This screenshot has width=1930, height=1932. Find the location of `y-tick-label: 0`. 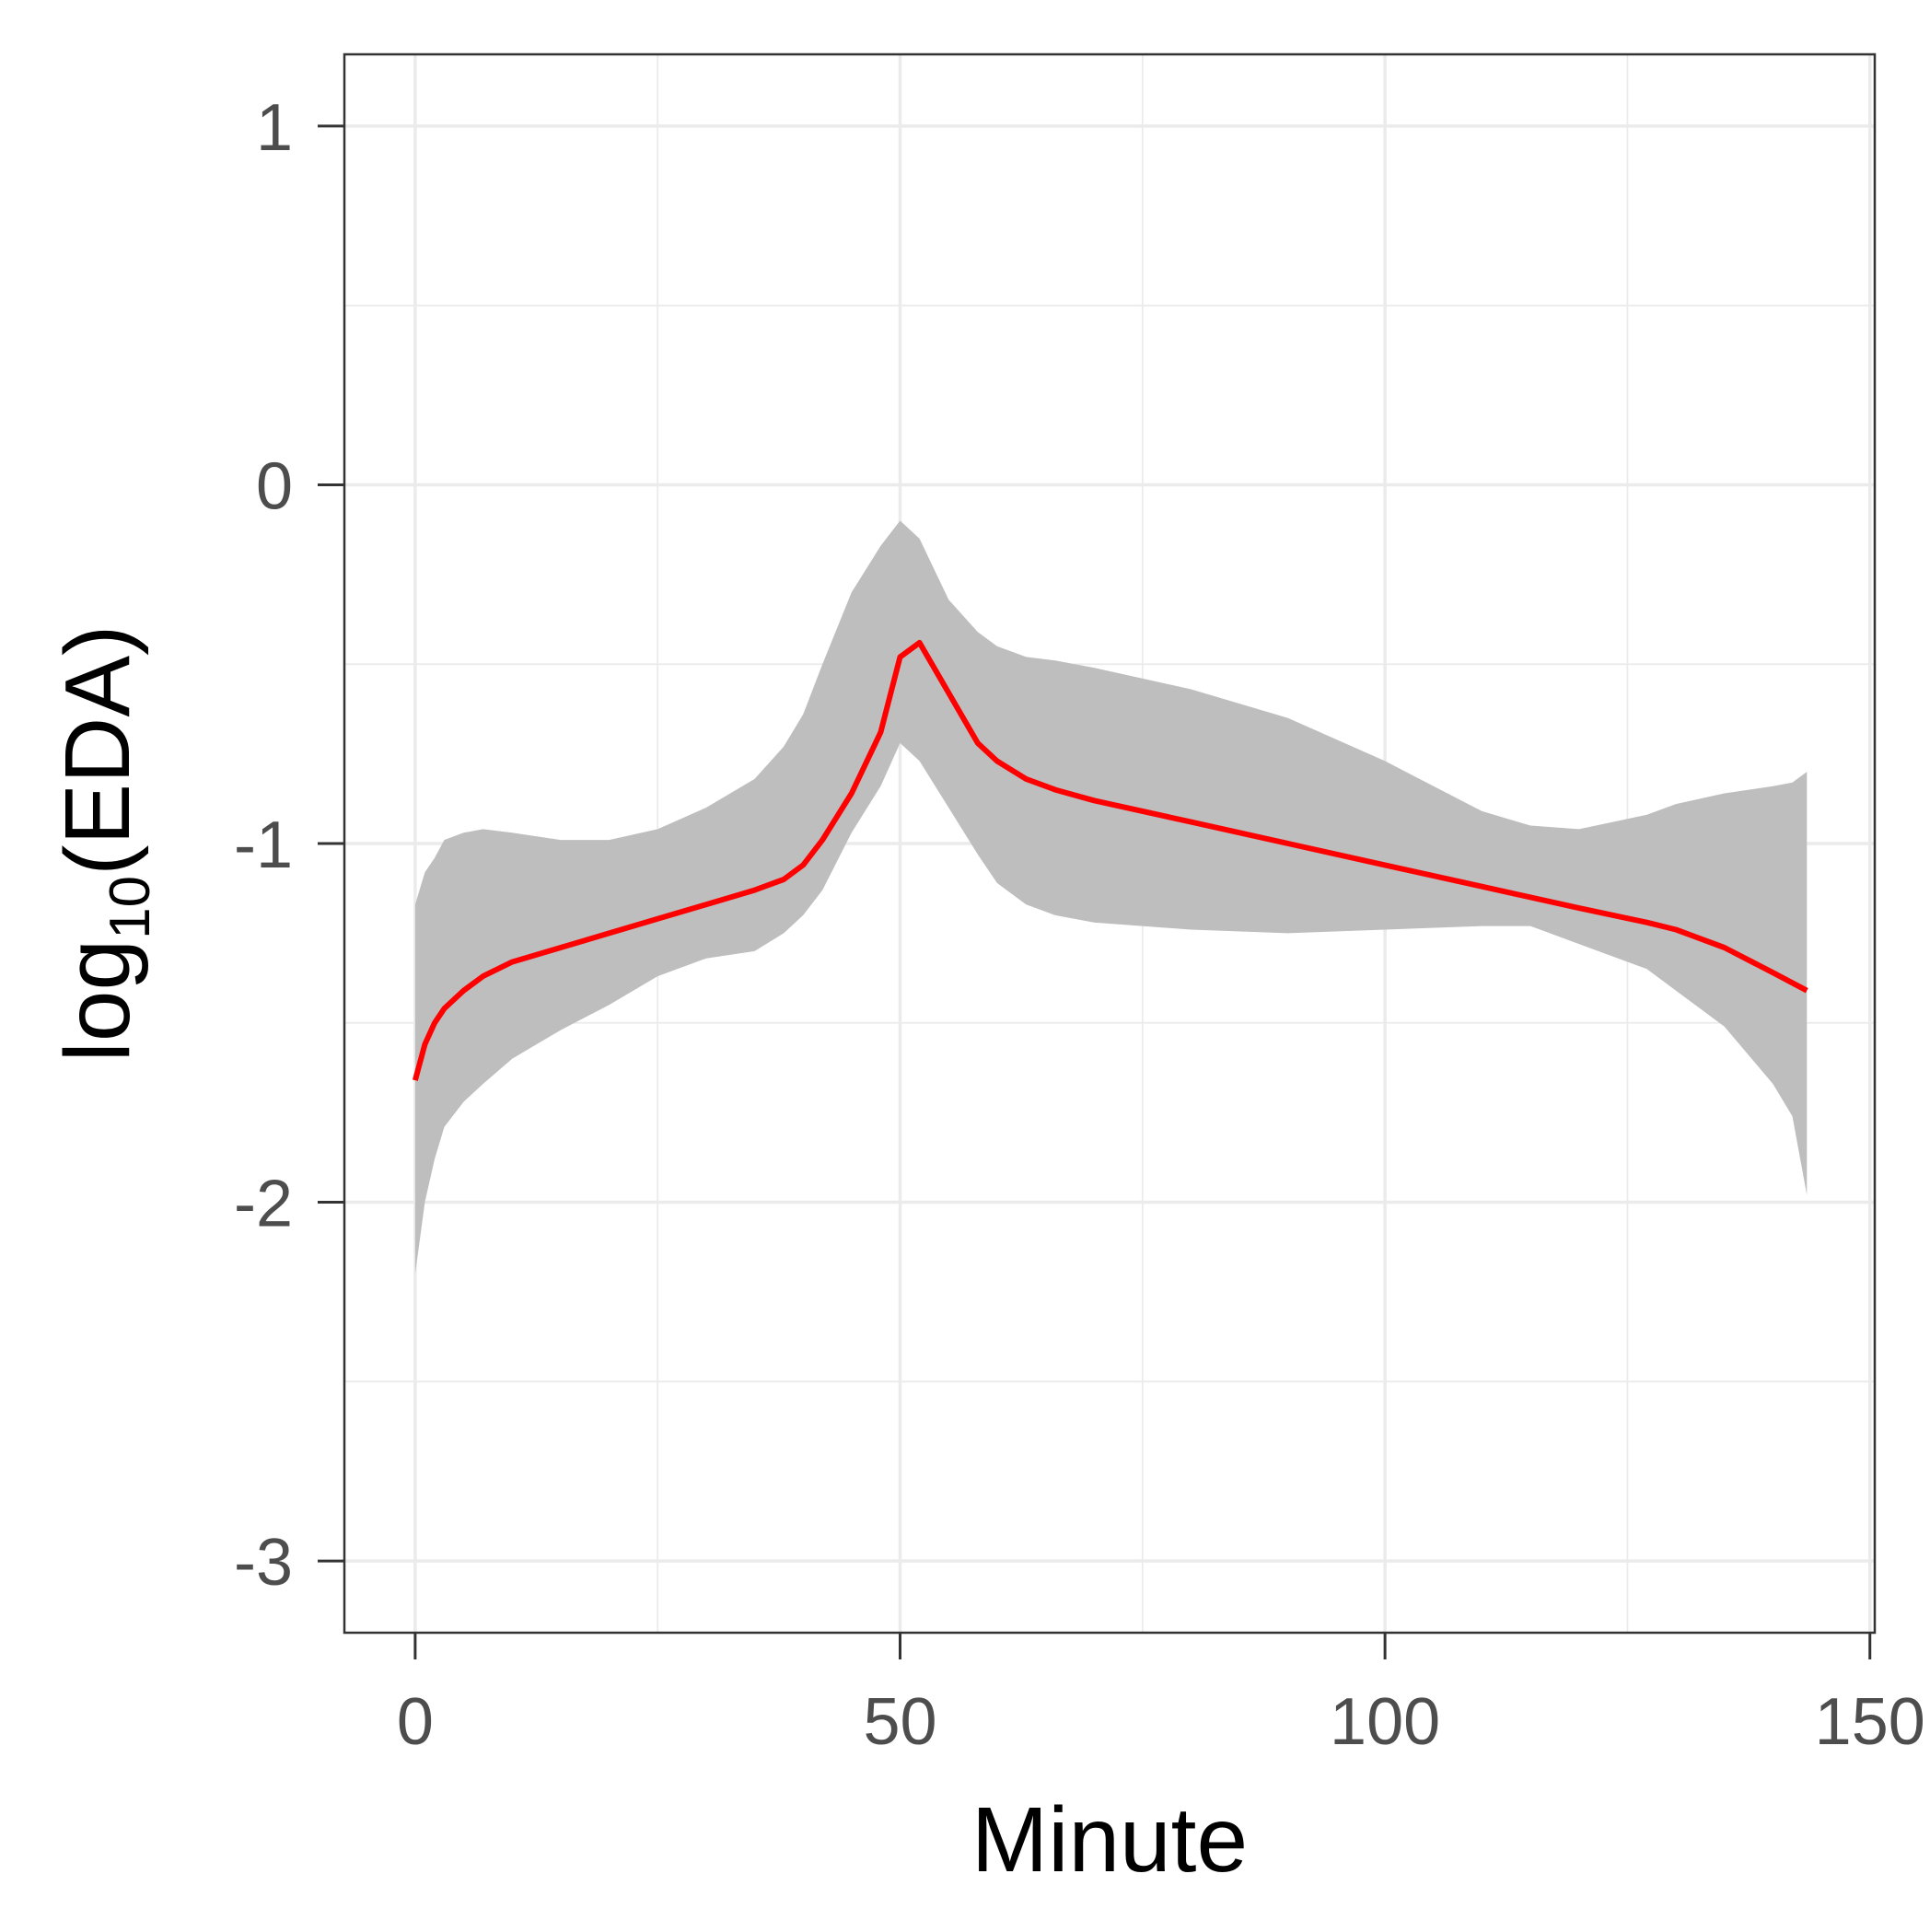

y-tick-label: 0 is located at coordinates (274, 486).